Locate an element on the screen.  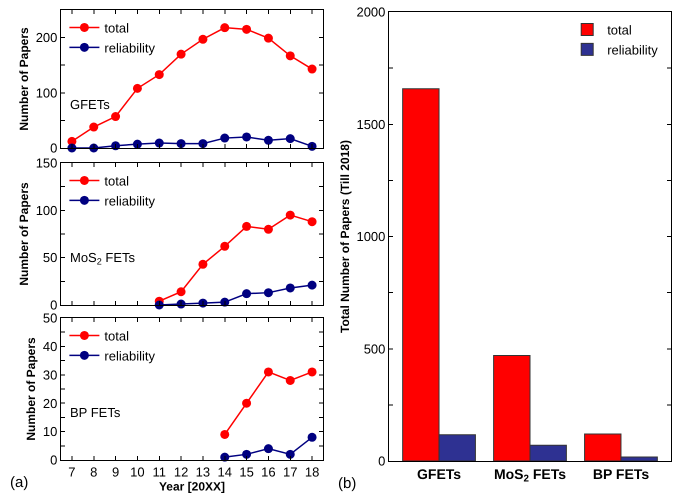
x-tick-label: 11 is located at coordinates (159, 472).